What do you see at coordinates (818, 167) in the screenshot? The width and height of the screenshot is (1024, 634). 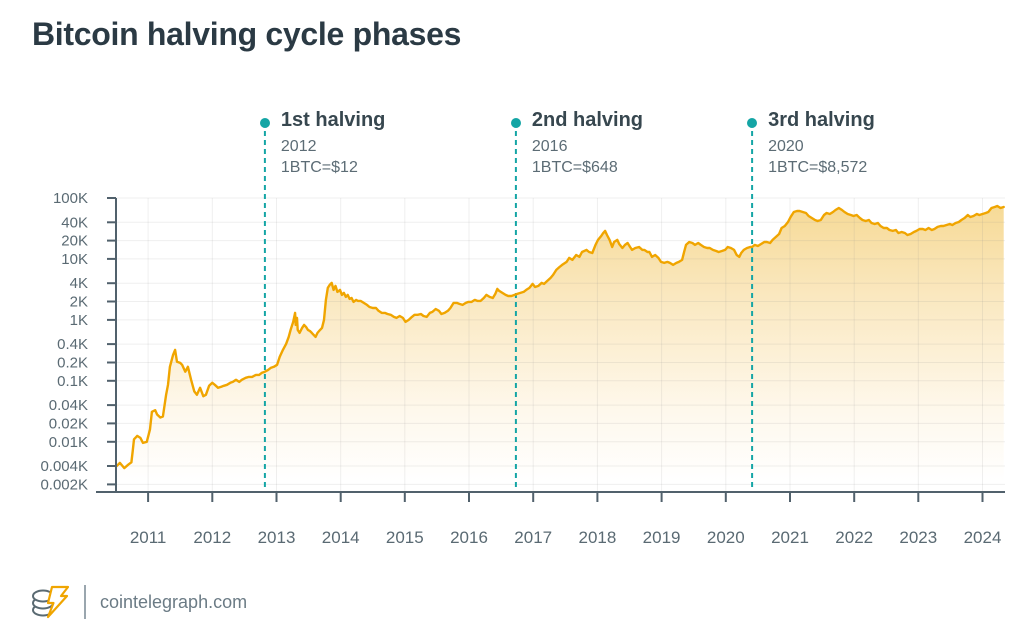 I see `halving-price: 1BTC=$8,572` at bounding box center [818, 167].